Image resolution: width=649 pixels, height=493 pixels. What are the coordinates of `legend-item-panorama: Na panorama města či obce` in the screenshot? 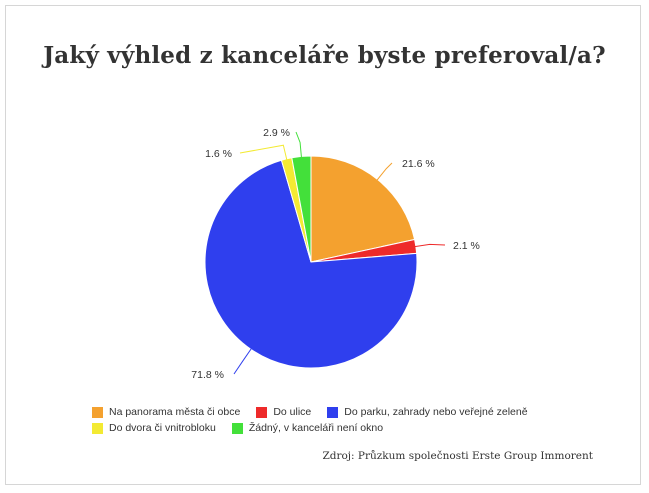 It's located at (166, 412).